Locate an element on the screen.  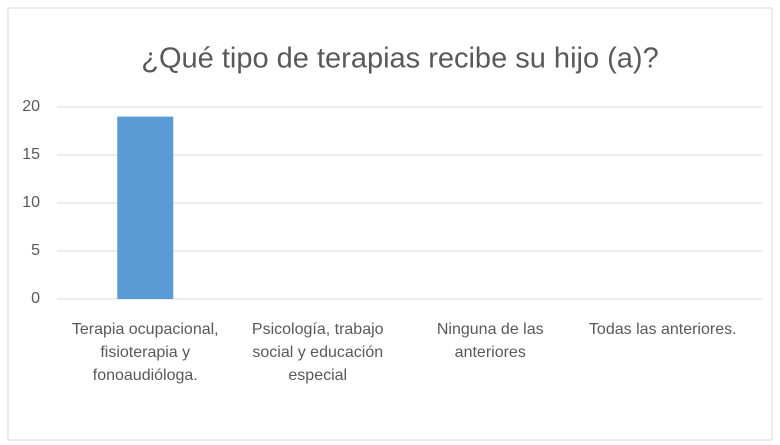
y-tick-label: 15 is located at coordinates (31, 154).